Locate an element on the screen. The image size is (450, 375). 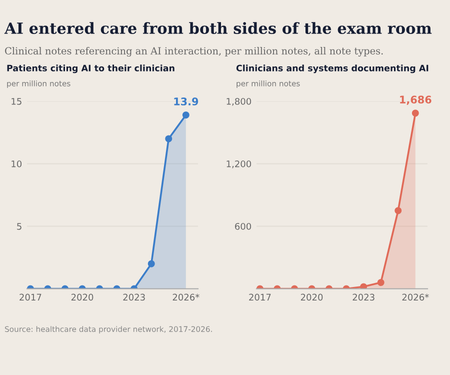
y-tick-label: 600 is located at coordinates (243, 226).